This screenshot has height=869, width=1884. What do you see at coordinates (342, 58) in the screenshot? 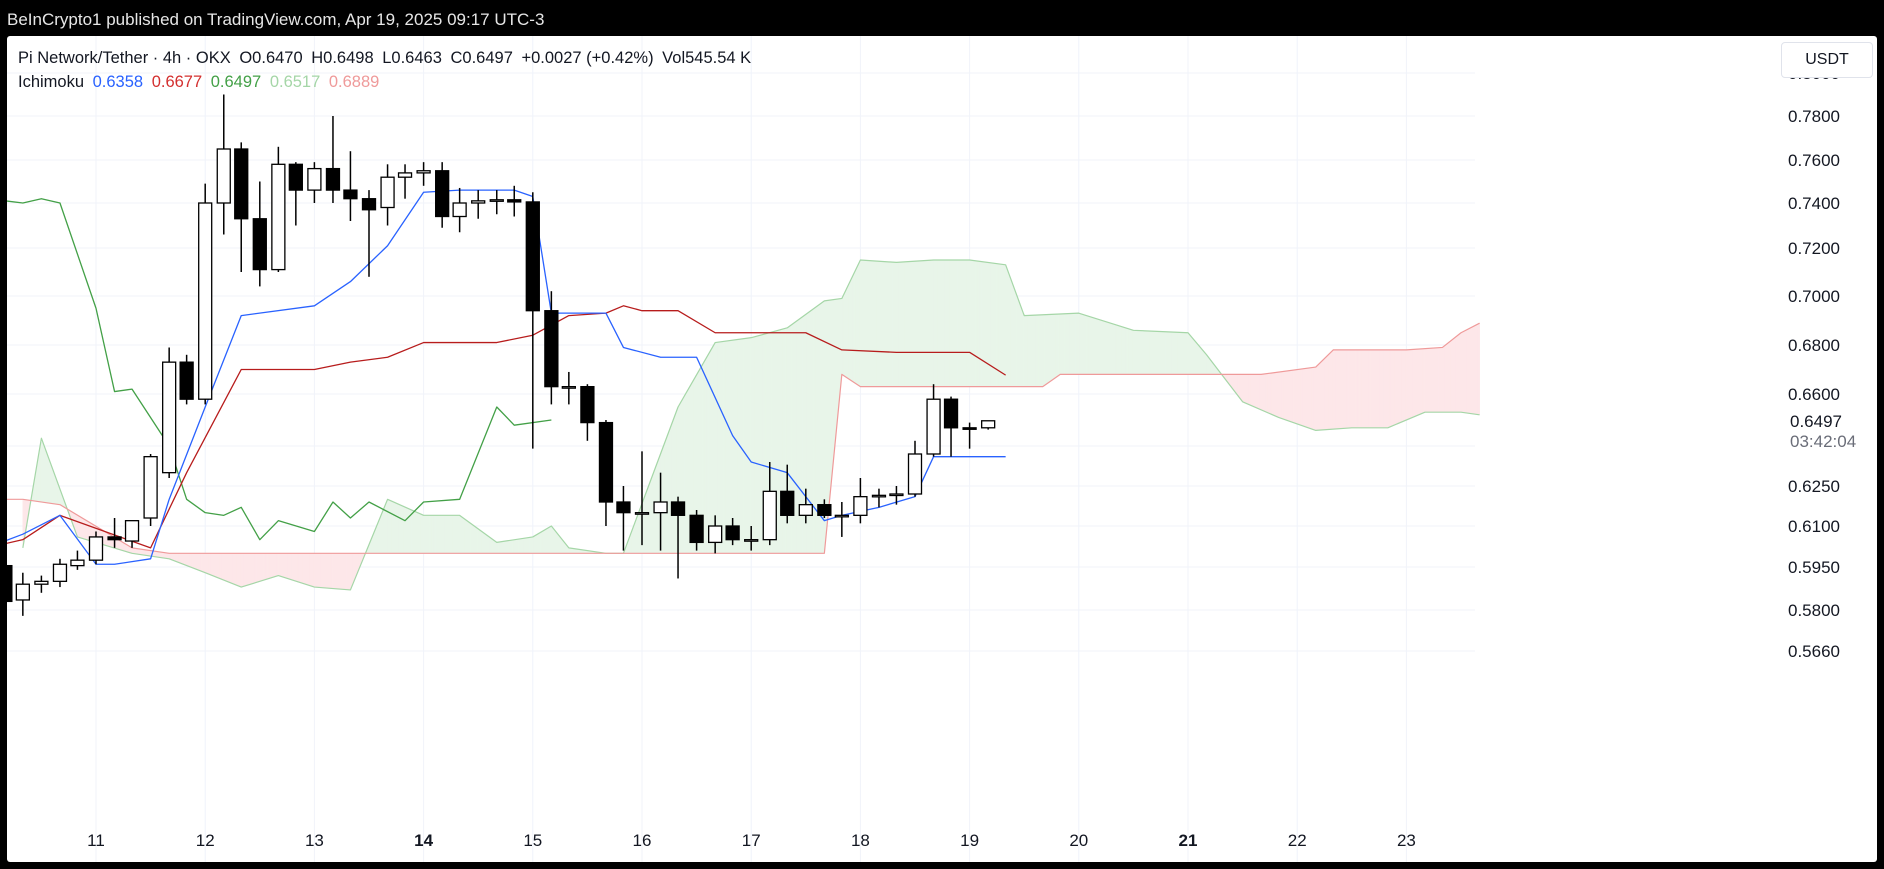
I see `high-value: H0.6498` at bounding box center [342, 58].